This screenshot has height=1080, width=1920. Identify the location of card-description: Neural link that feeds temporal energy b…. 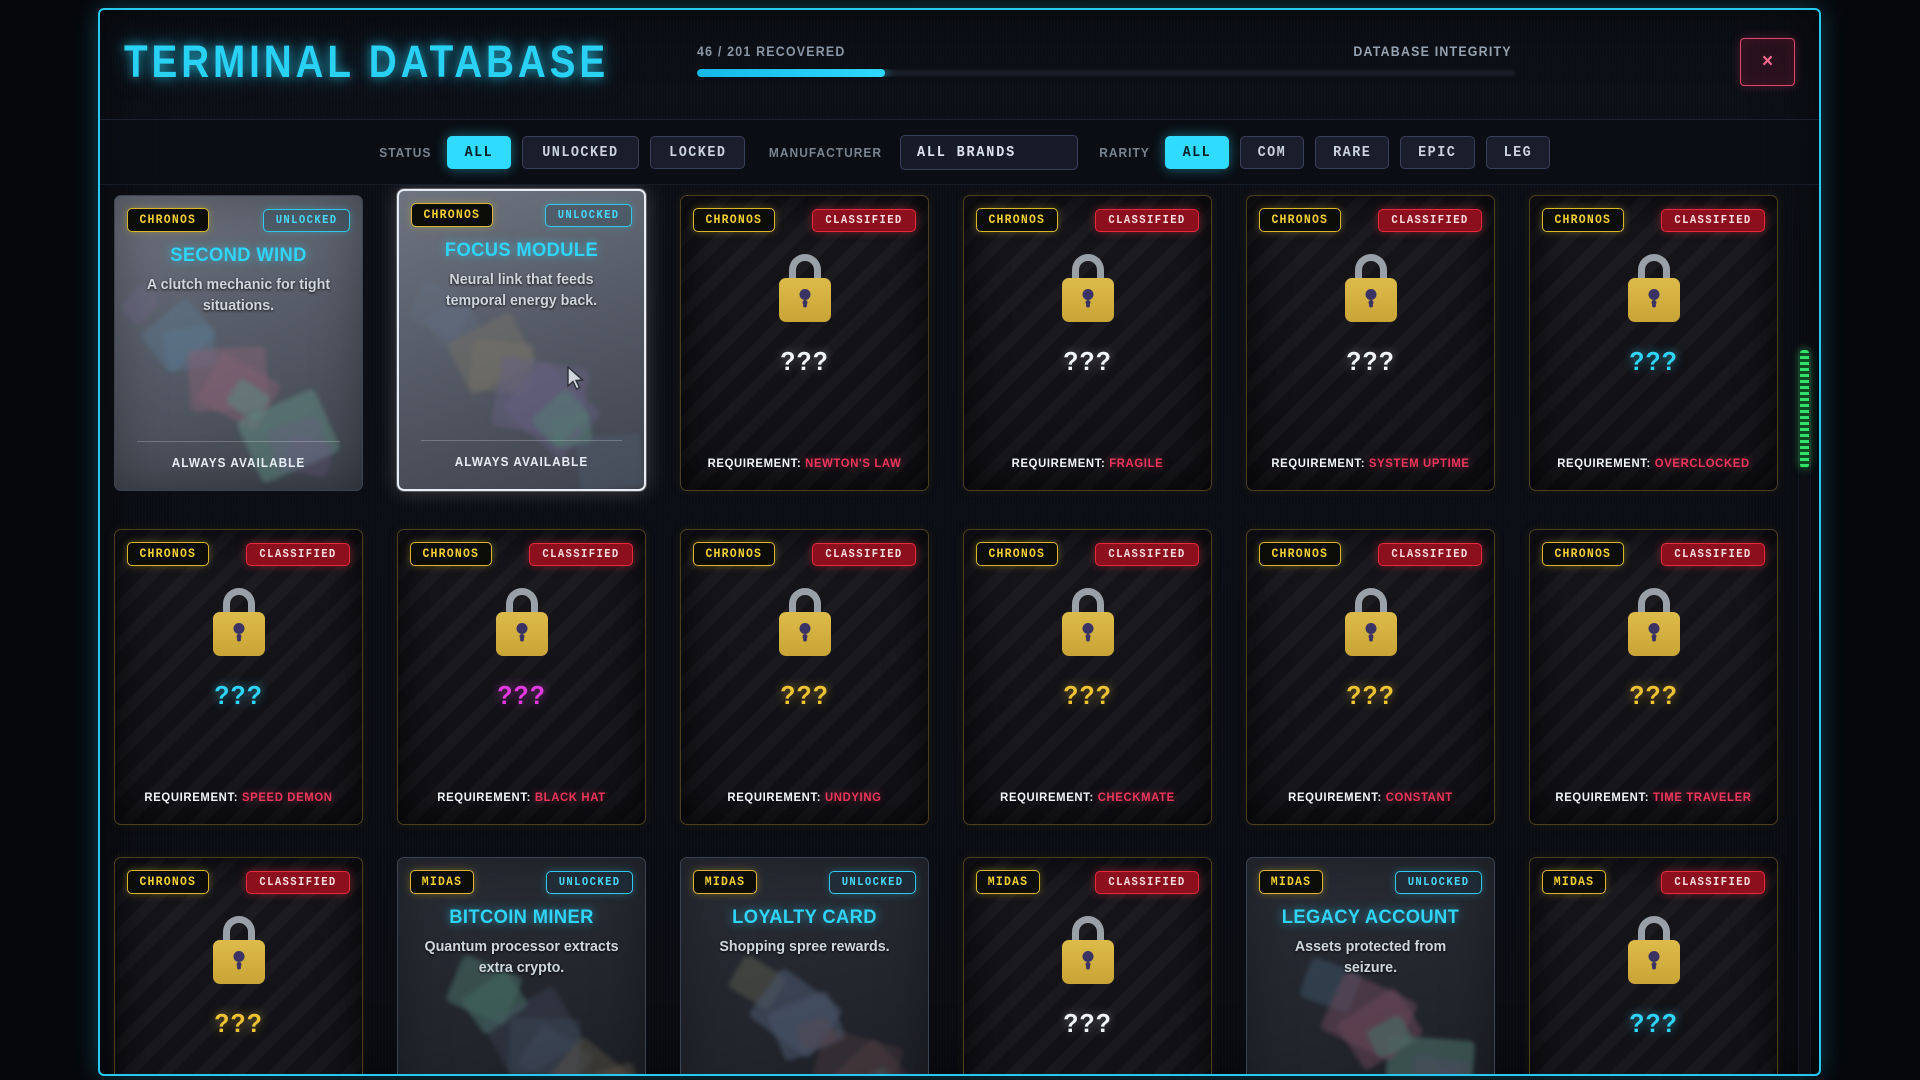
(521, 290).